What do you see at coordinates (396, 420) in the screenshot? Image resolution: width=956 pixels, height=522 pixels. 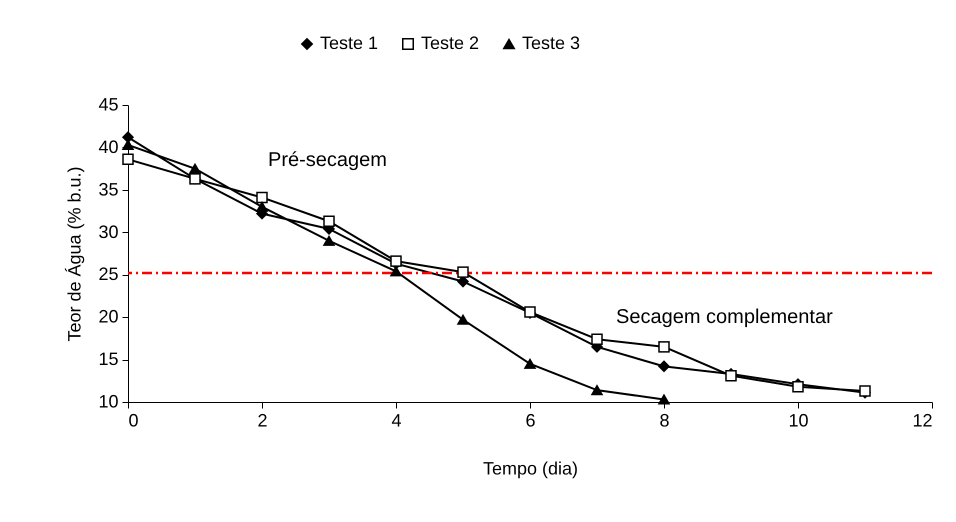 I see `x-tick-label: 4` at bounding box center [396, 420].